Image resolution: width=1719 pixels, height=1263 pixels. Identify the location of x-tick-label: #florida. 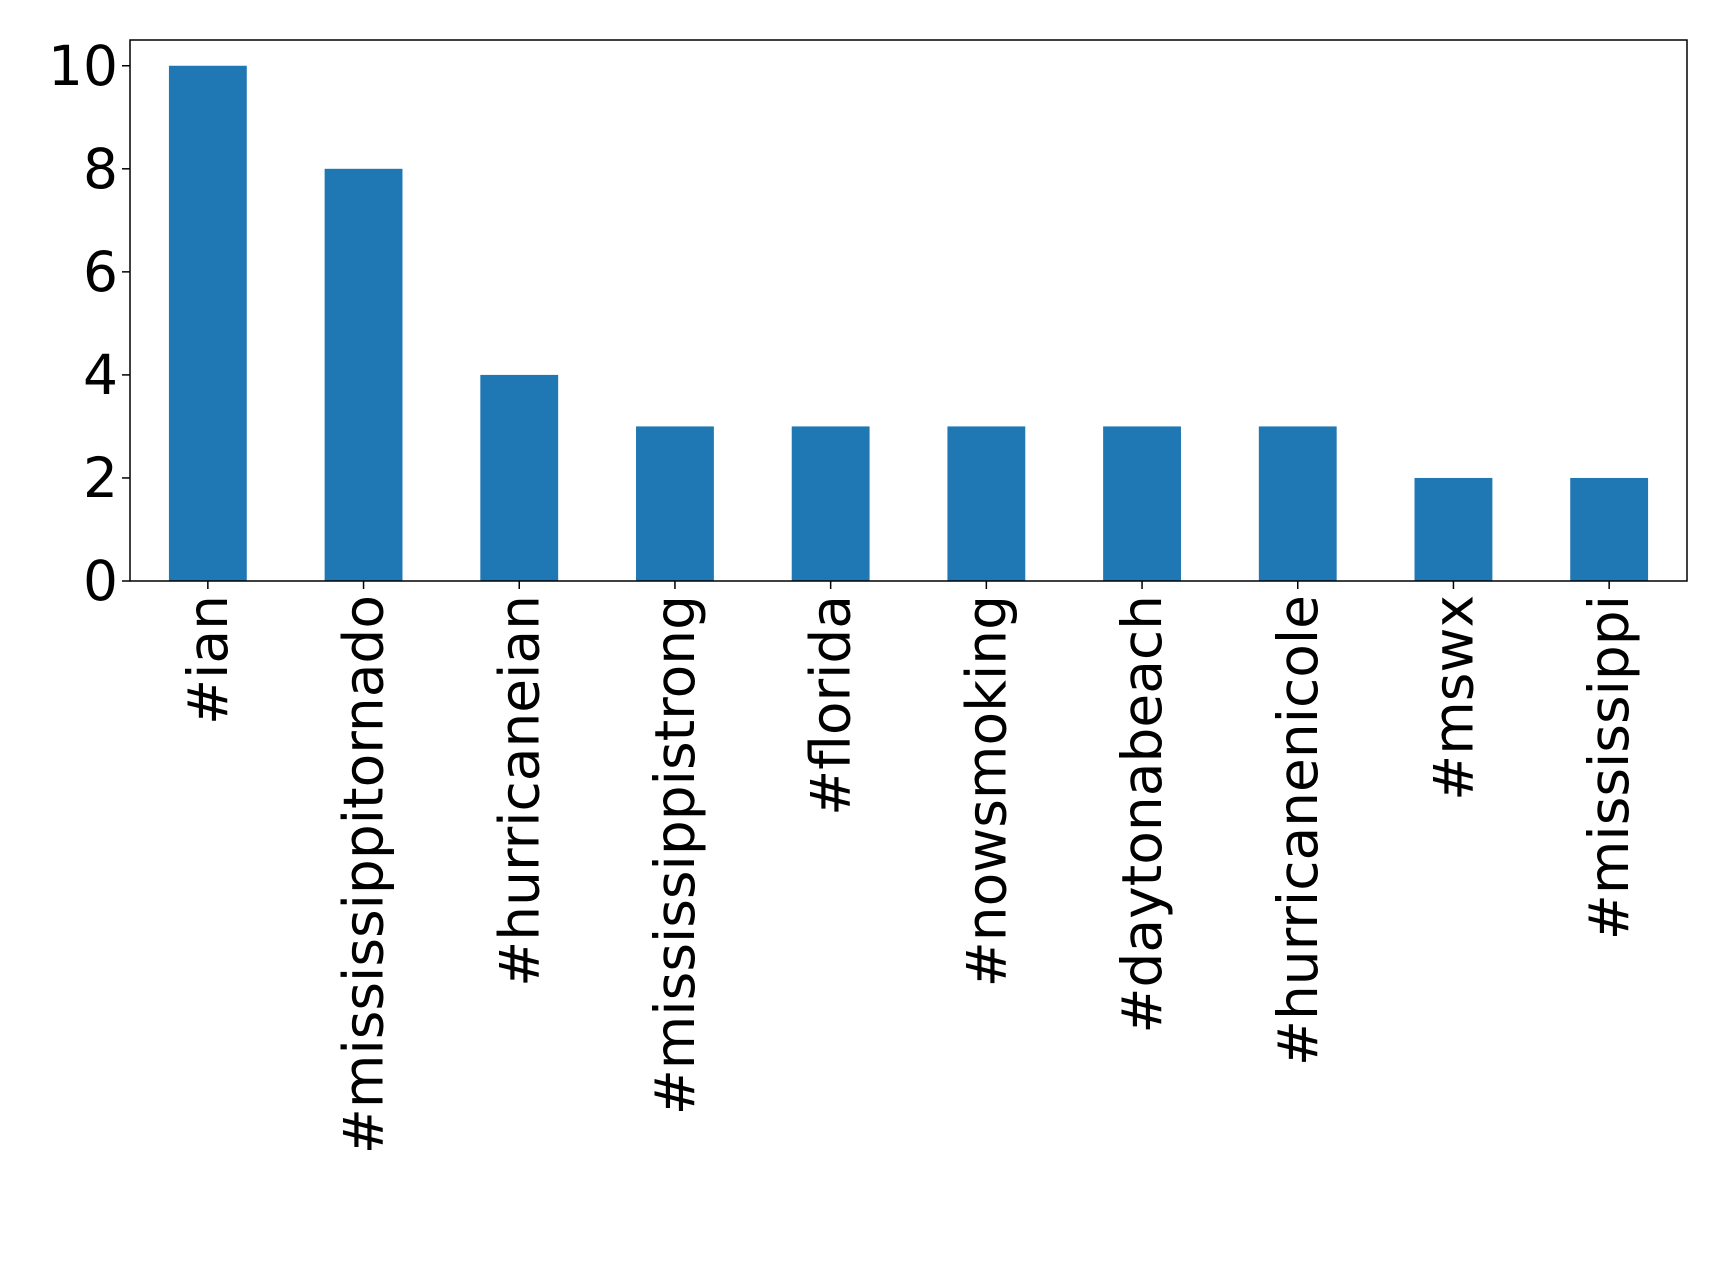
(831, 705).